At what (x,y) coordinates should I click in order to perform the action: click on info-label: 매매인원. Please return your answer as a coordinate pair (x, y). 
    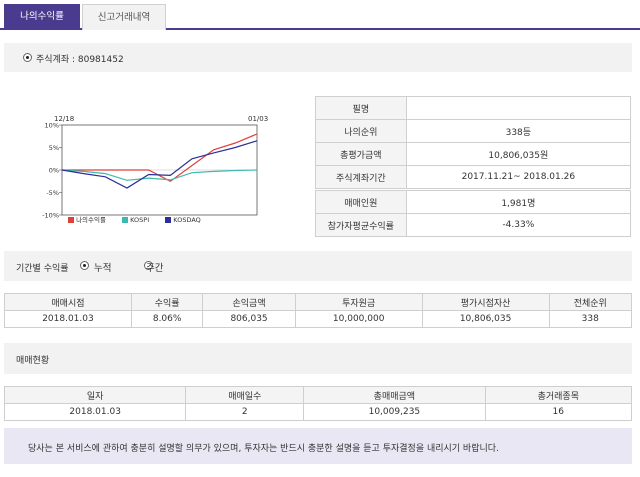
    Looking at the image, I should click on (361, 202).